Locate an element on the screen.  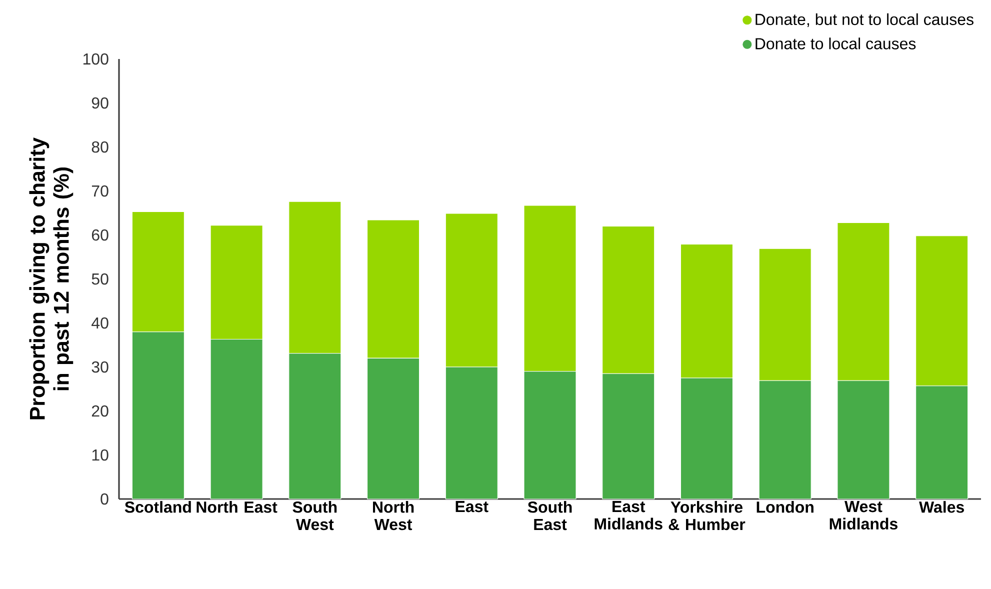
x-tick-label: East Midlands is located at coordinates (628, 515).